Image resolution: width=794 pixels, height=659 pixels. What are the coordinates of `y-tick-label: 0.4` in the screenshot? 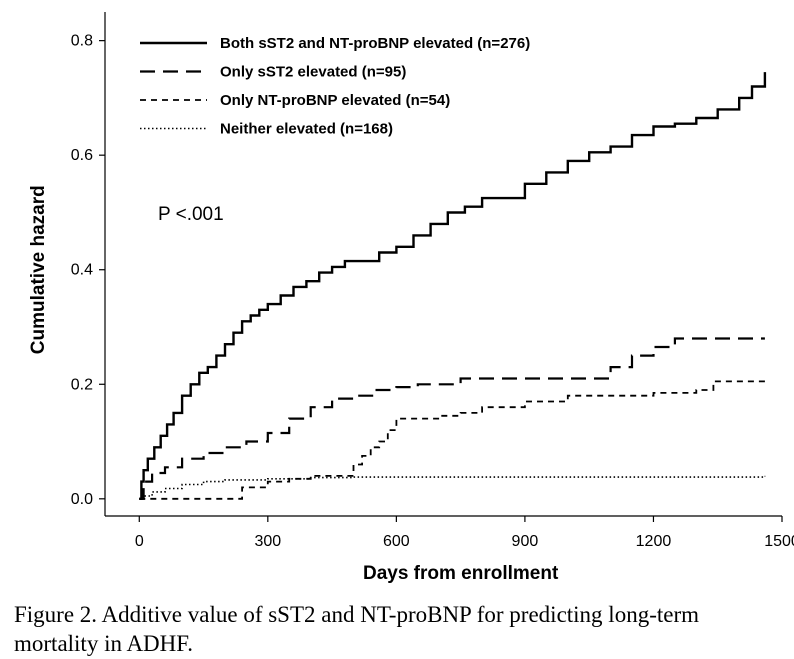 It's located at (82, 270).